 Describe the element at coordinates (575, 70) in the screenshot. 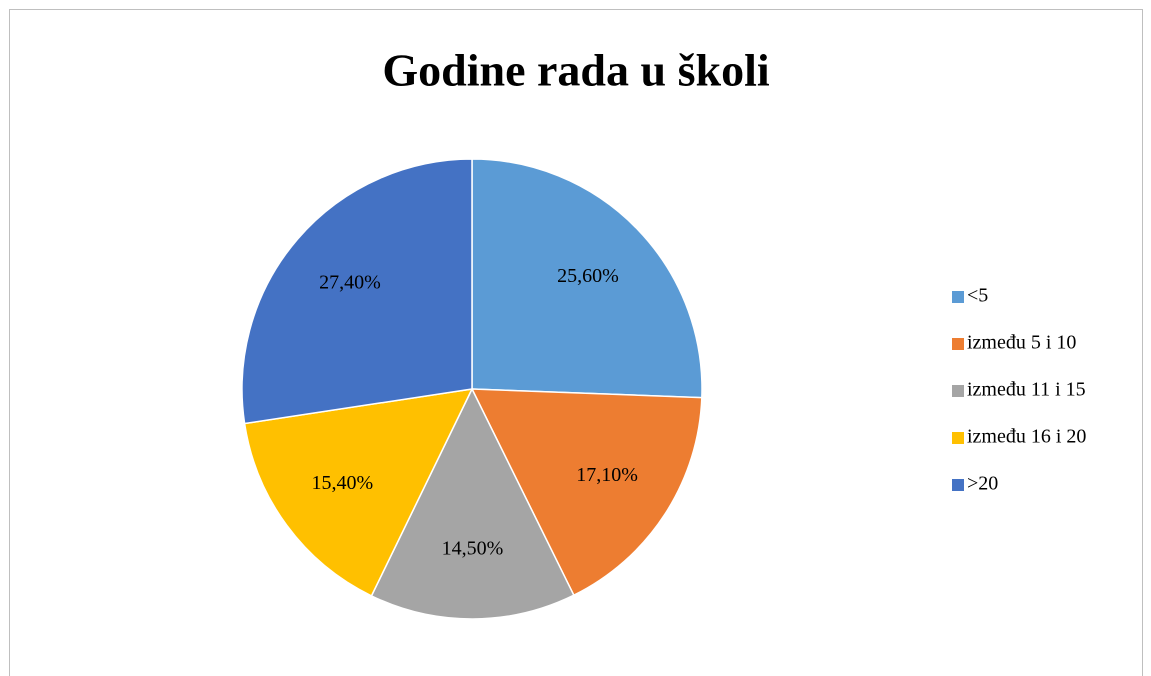

I see `chart-title: Godine rada u školi` at that location.